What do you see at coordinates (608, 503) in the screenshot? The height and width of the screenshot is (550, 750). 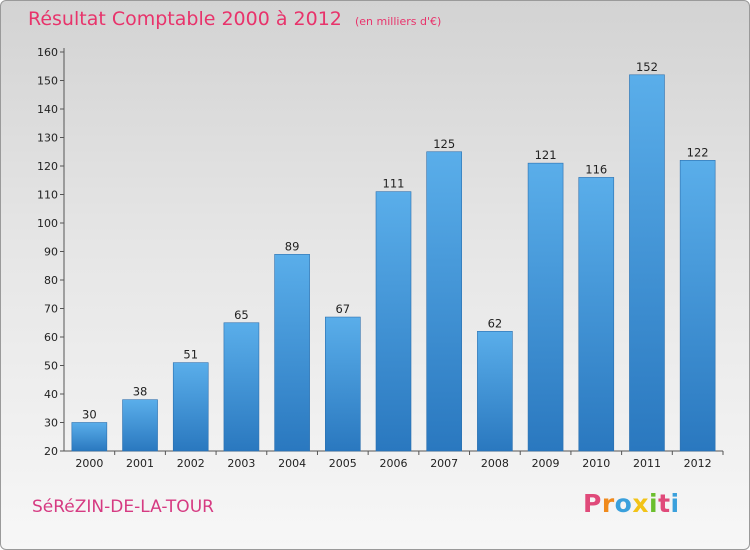 I see `logo-letter: r` at bounding box center [608, 503].